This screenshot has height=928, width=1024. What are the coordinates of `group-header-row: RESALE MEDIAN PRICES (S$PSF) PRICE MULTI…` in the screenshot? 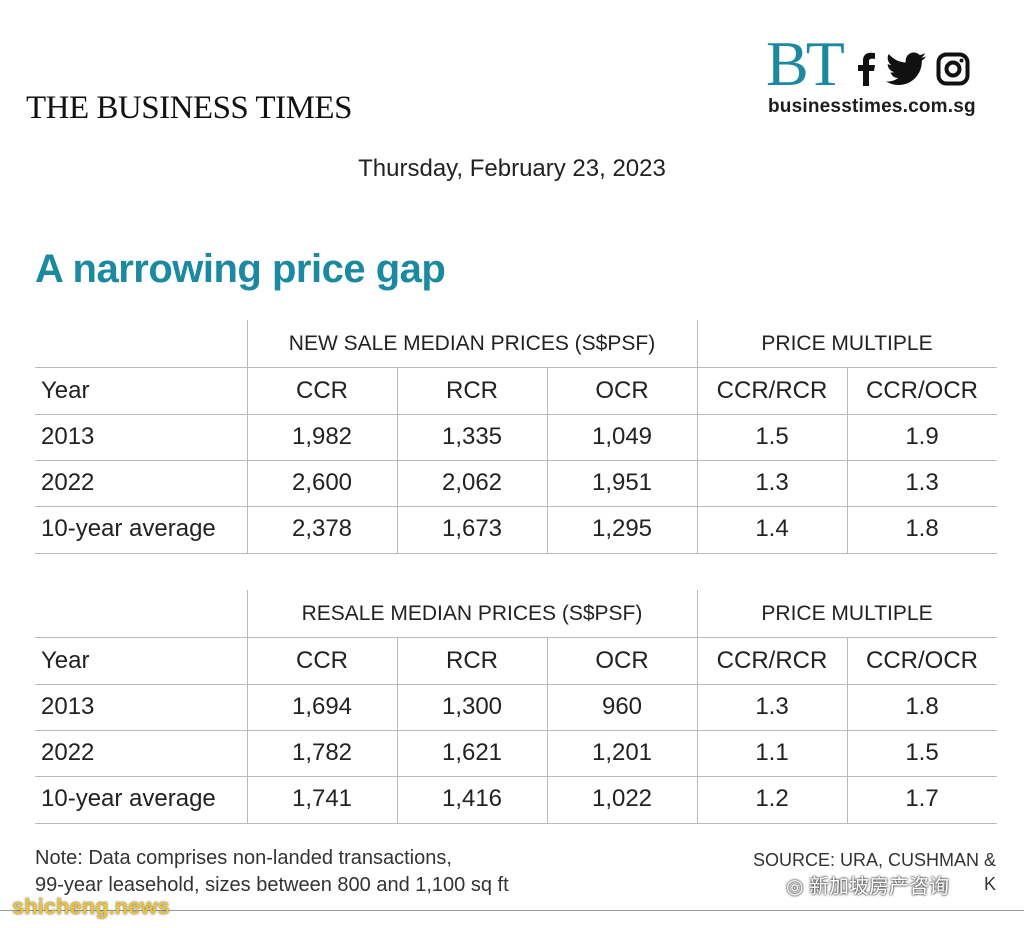 It's located at (516, 613).